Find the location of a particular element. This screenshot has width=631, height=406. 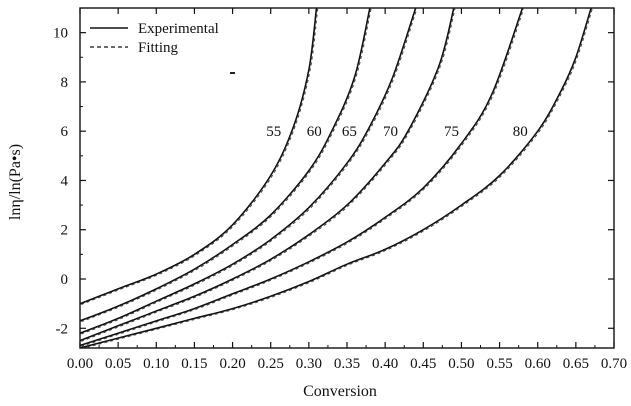

y-tick-label: 0 is located at coordinates (65, 280).